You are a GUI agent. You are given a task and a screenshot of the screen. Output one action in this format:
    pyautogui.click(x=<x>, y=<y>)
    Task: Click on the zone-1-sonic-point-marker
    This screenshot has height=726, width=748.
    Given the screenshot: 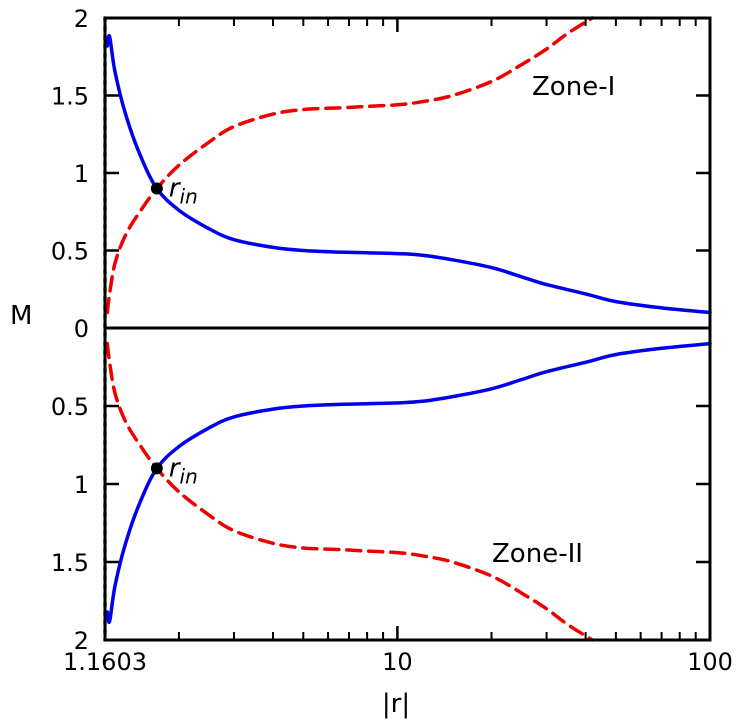 What is the action you would take?
    pyautogui.click(x=156, y=188)
    